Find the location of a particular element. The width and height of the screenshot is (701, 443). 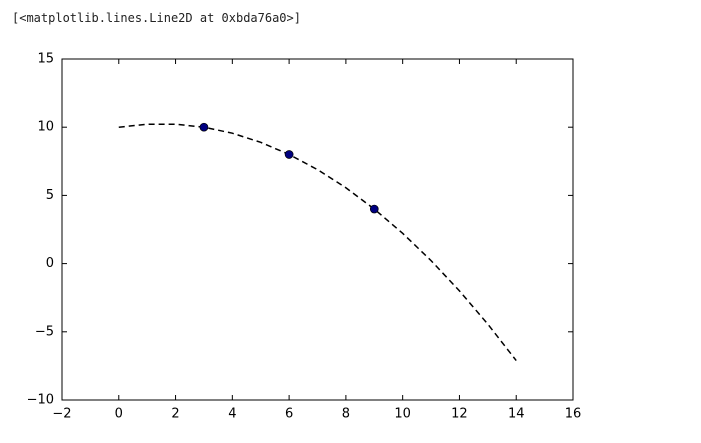

output-text: [<matplotlib.lines.Line2D at 0xbda76a0>] is located at coordinates (156, 18).